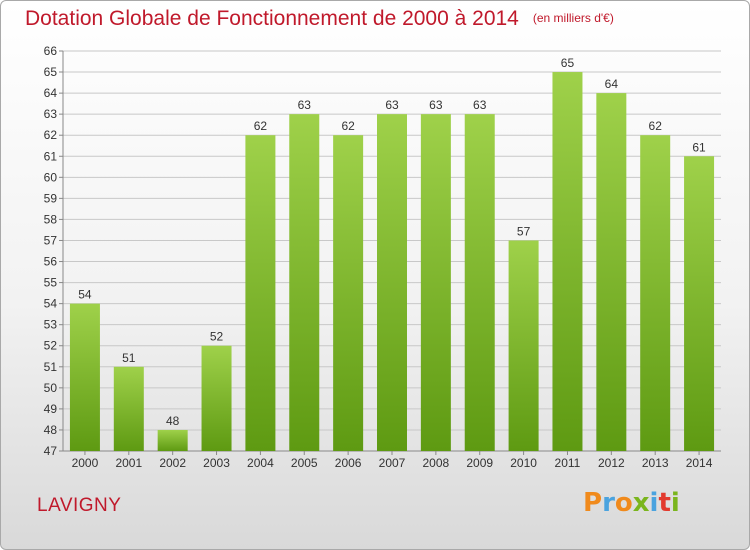 Image resolution: width=750 pixels, height=550 pixels. What do you see at coordinates (51, 51) in the screenshot?
I see `y-tick-label: 66` at bounding box center [51, 51].